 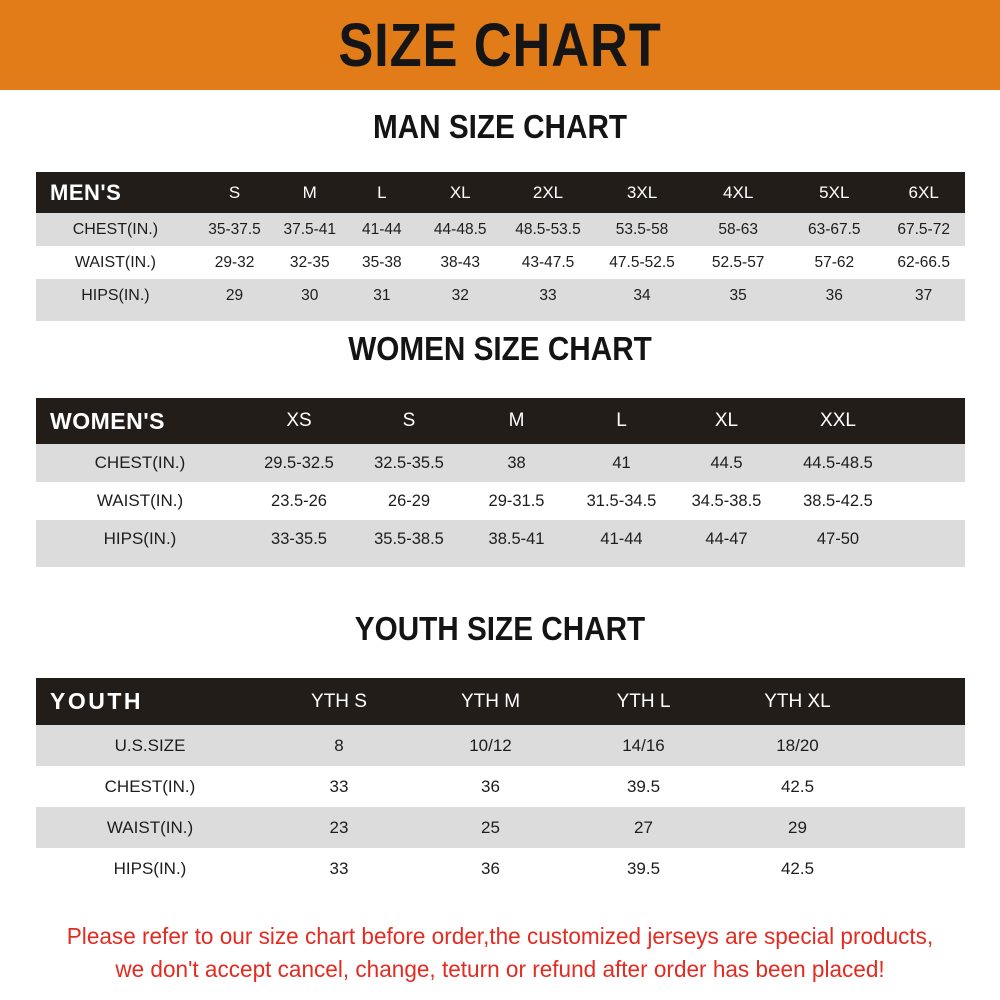 What do you see at coordinates (339, 827) in the screenshot?
I see `cell: 23` at bounding box center [339, 827].